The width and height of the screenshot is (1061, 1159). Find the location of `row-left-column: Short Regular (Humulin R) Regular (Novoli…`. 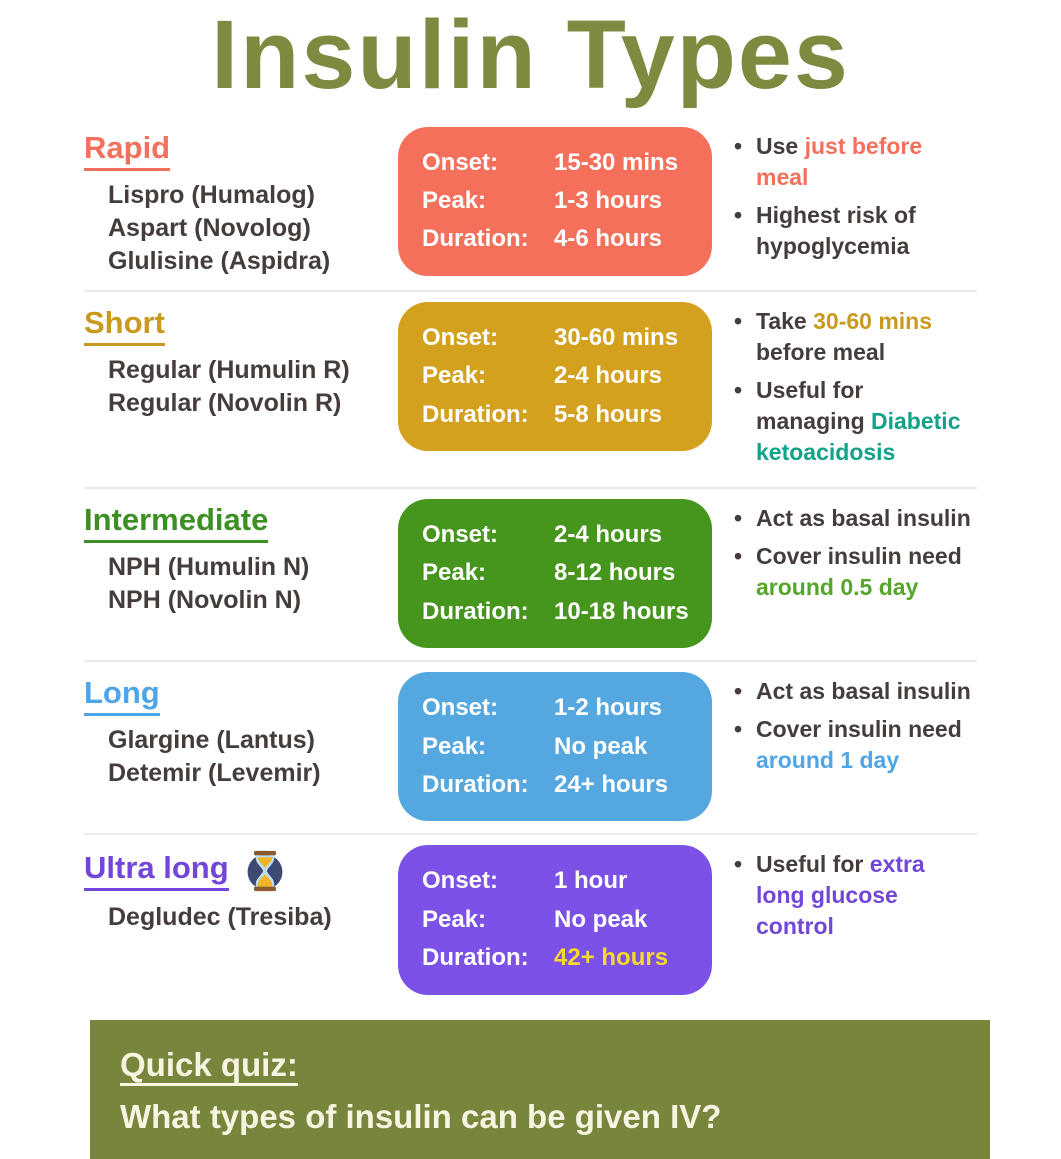

row-left-column: Short Regular (Humulin R) Regular (Novoli… is located at coordinates (234, 361).